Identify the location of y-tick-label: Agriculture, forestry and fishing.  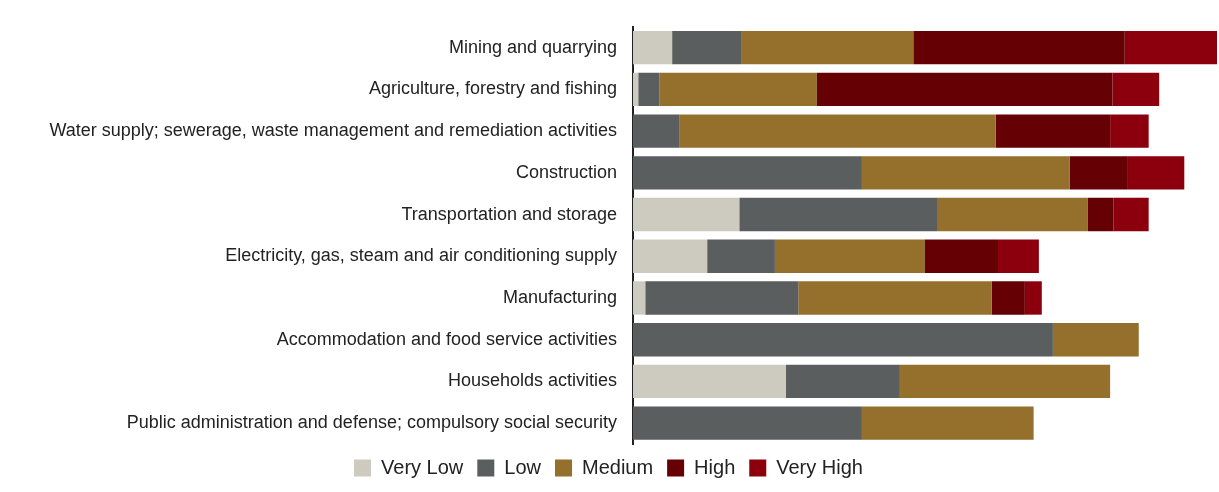
(492, 88).